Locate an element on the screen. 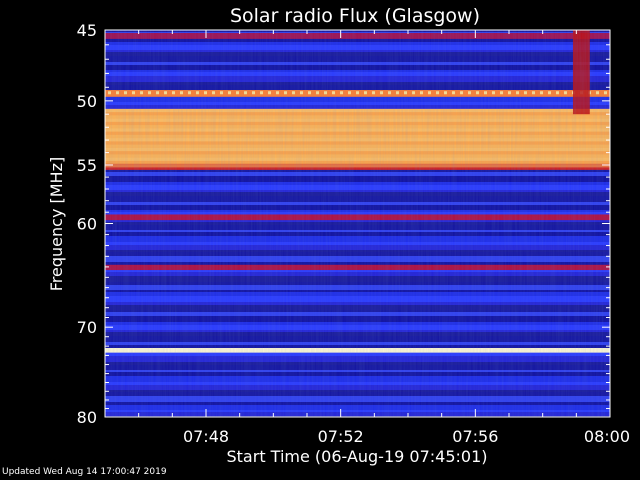 The image size is (640, 480). y-axis-label: Frequency [MHz] is located at coordinates (56, 224).